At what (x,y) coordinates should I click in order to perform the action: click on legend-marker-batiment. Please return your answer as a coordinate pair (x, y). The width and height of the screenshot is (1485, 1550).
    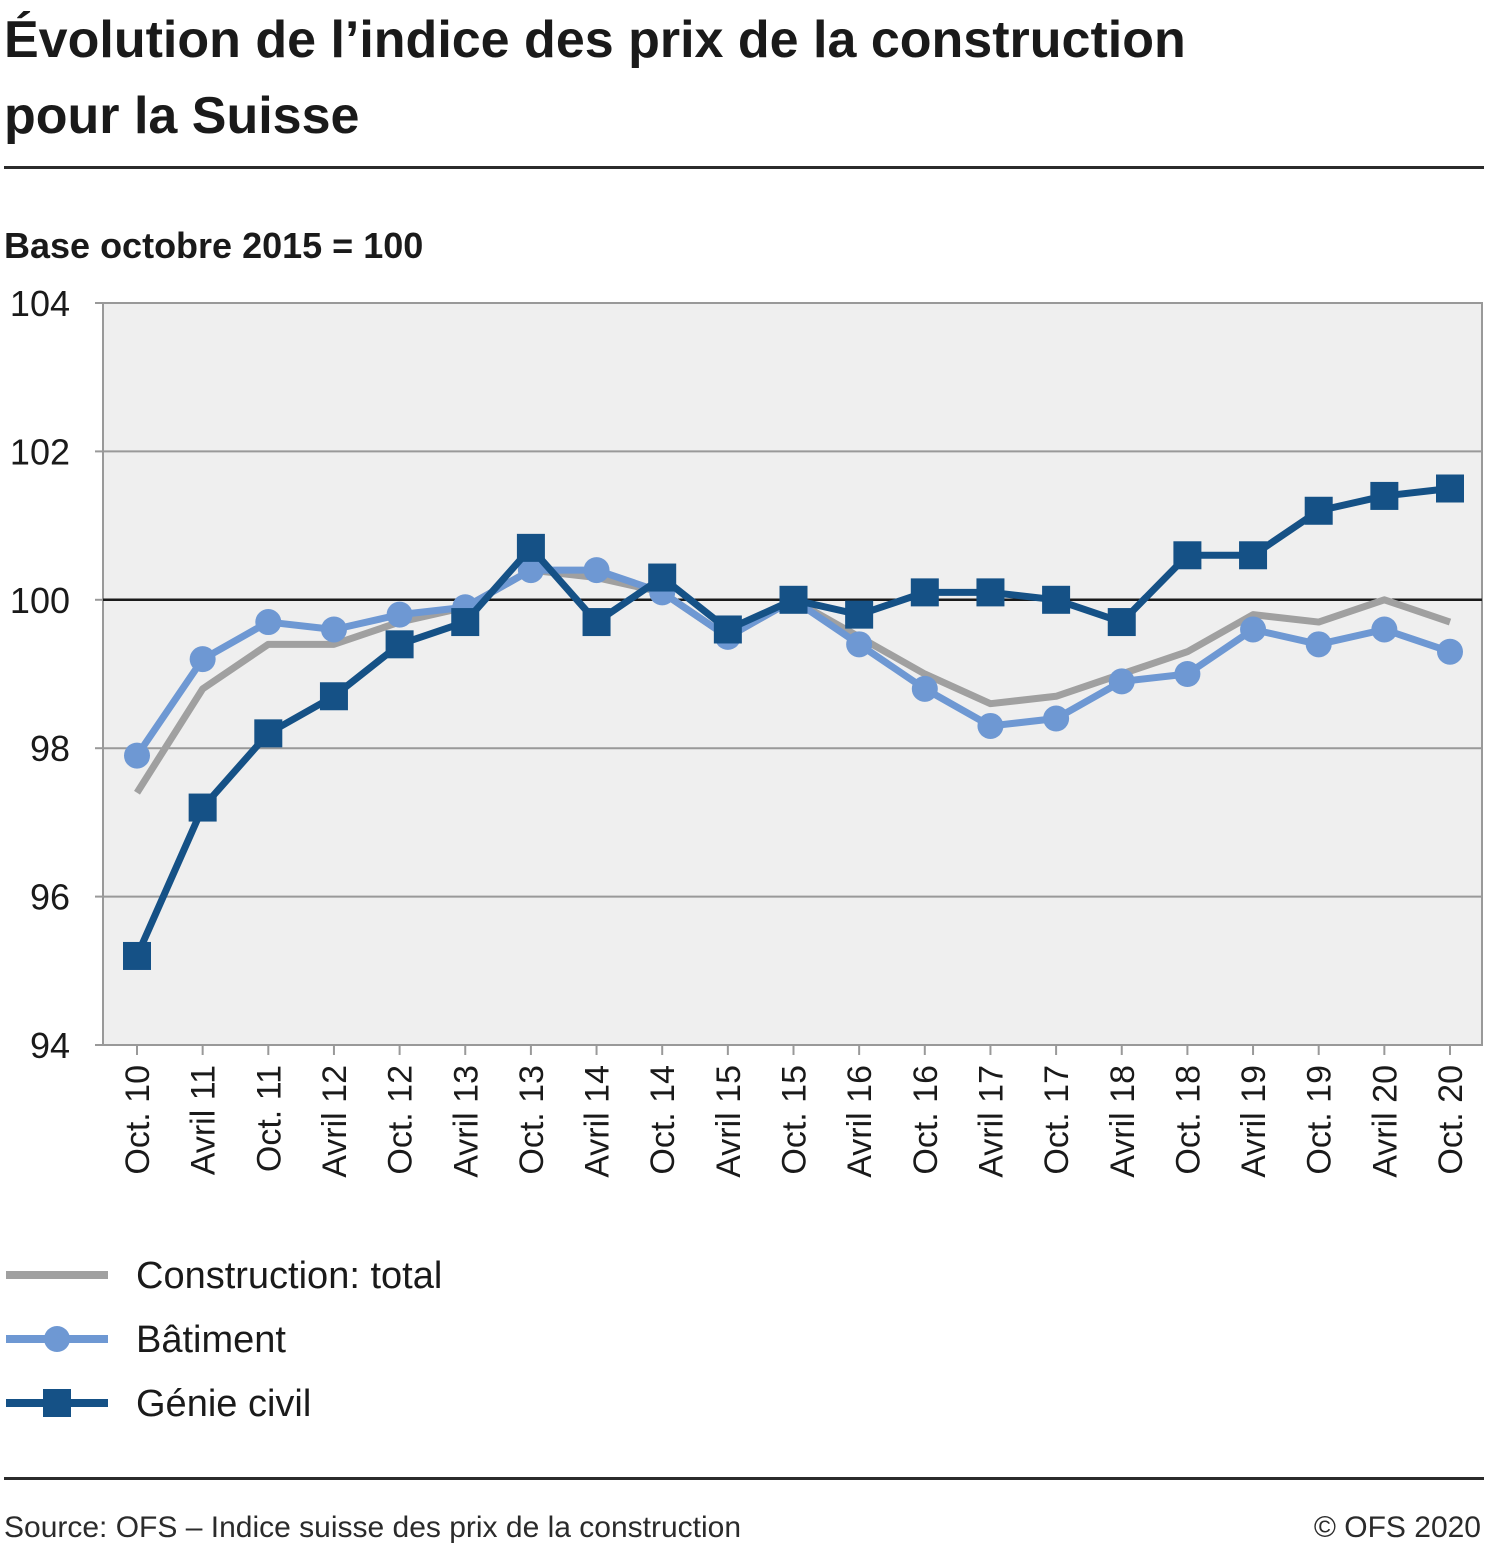
    Looking at the image, I should click on (57, 1339).